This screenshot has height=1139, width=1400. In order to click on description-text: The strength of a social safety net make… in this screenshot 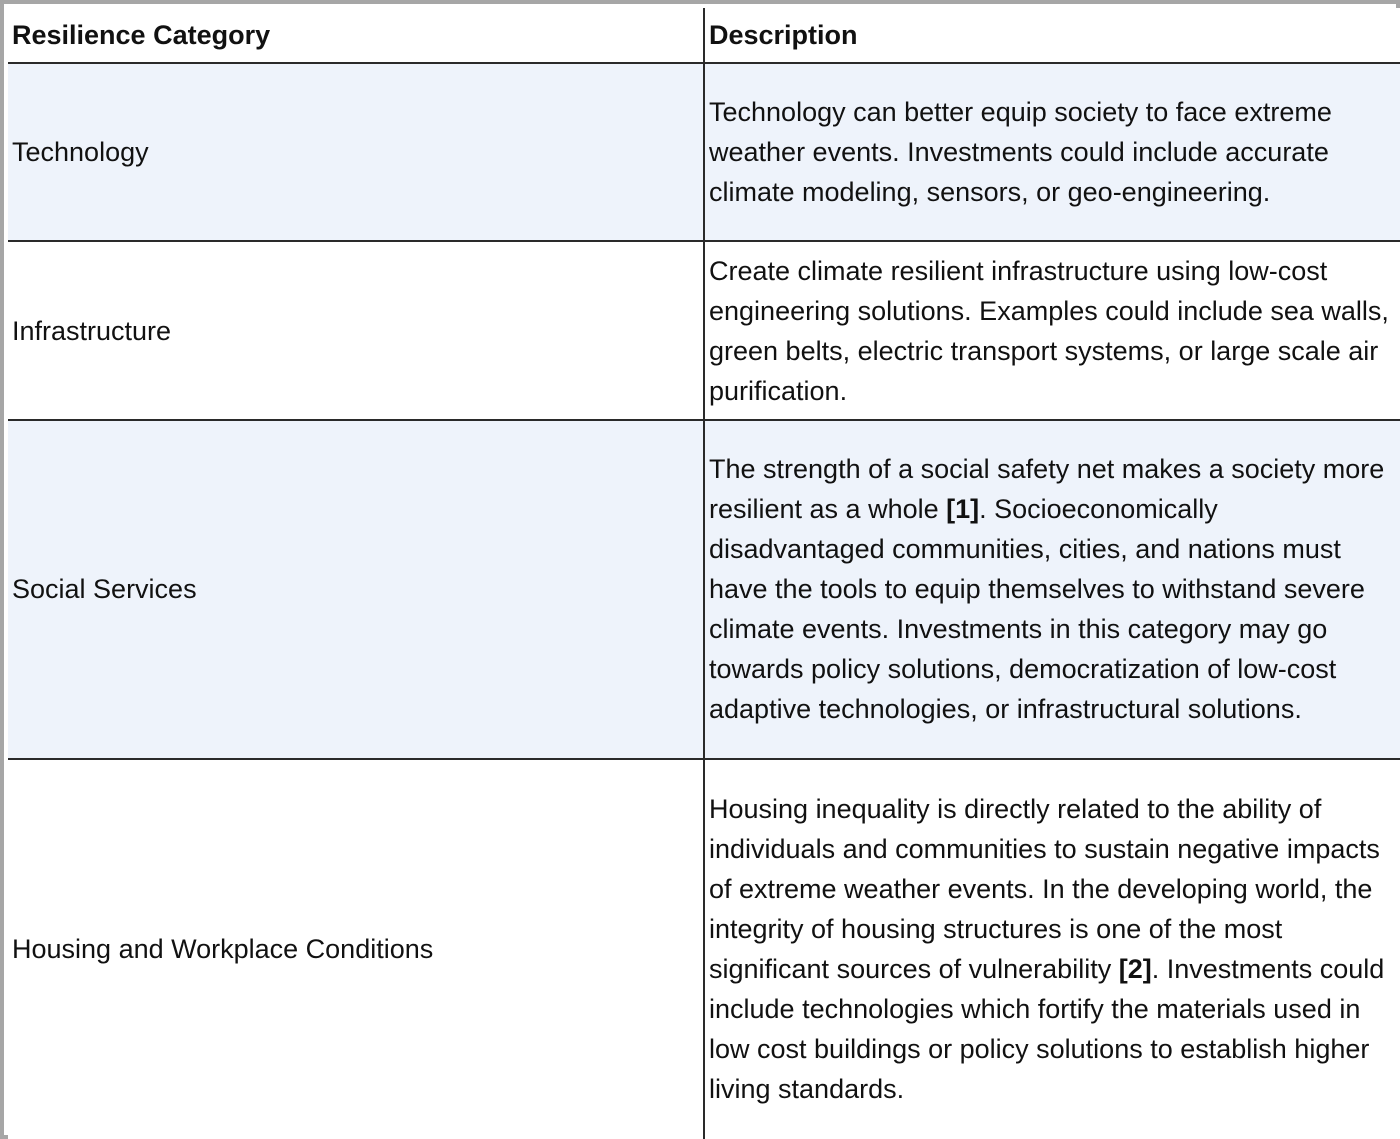, I will do `click(1047, 489)`.